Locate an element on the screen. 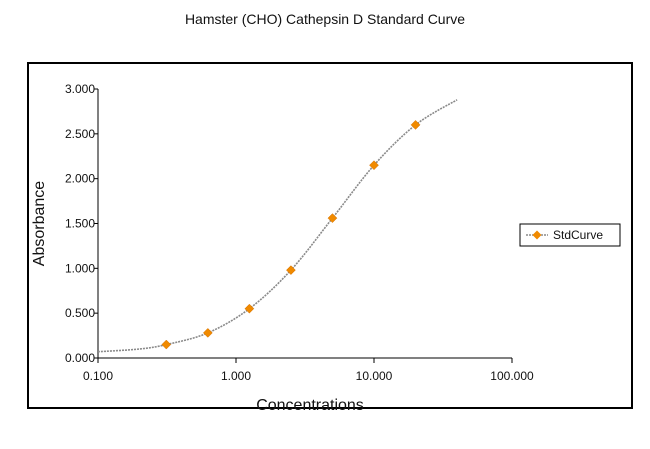 Image resolution: width=650 pixels, height=449 pixels. y-tick-label: 2.000 is located at coordinates (80, 179).